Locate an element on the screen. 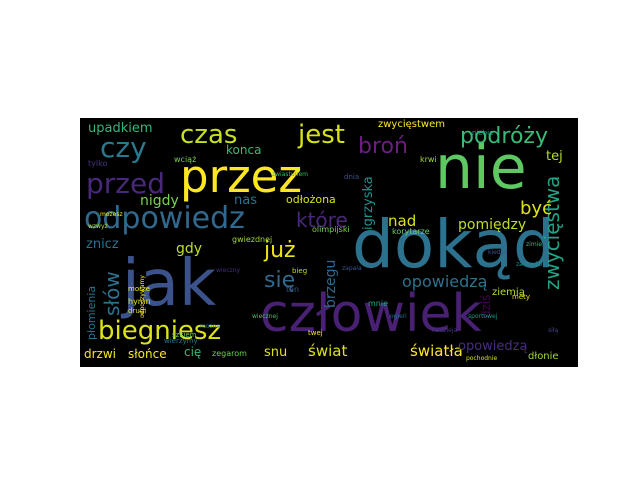  word-swiatla: światła is located at coordinates (436, 351).